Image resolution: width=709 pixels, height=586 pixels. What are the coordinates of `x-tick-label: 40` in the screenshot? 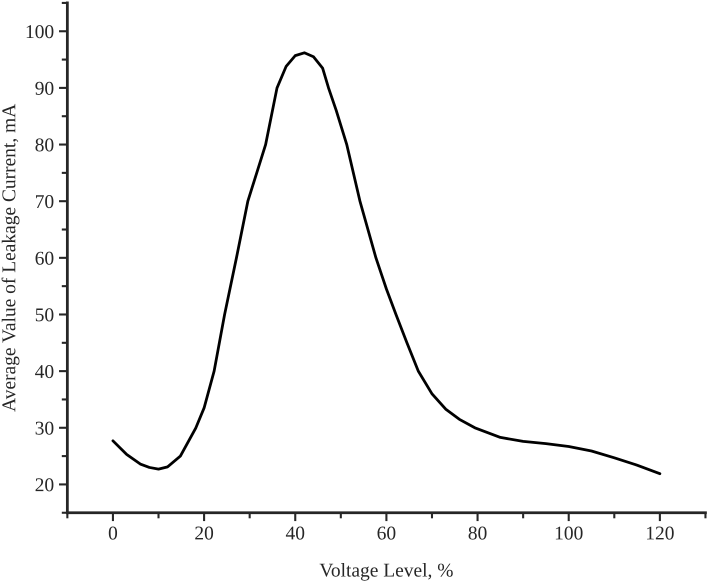 It's located at (295, 533).